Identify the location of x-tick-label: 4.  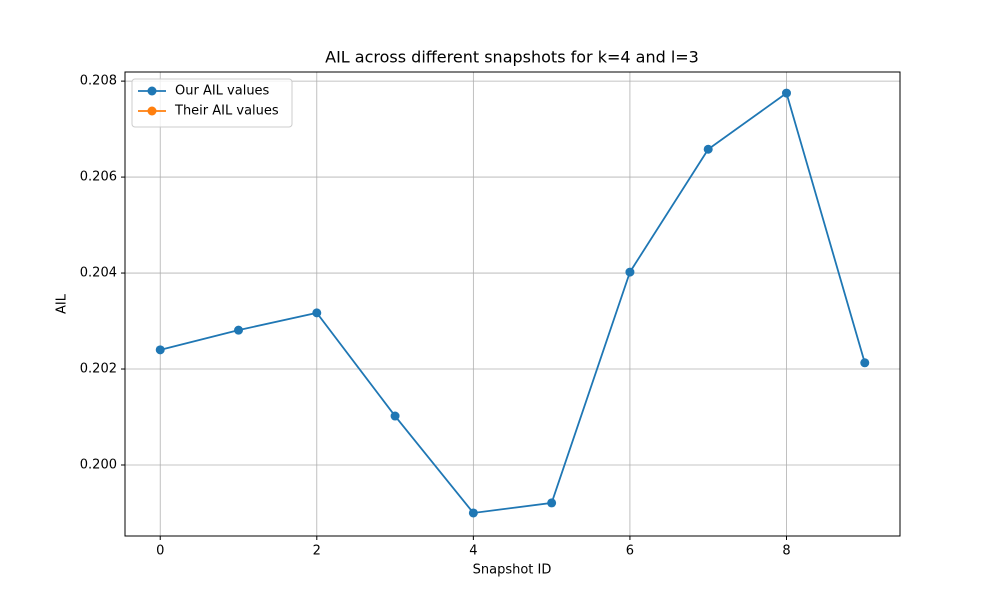
(473, 551).